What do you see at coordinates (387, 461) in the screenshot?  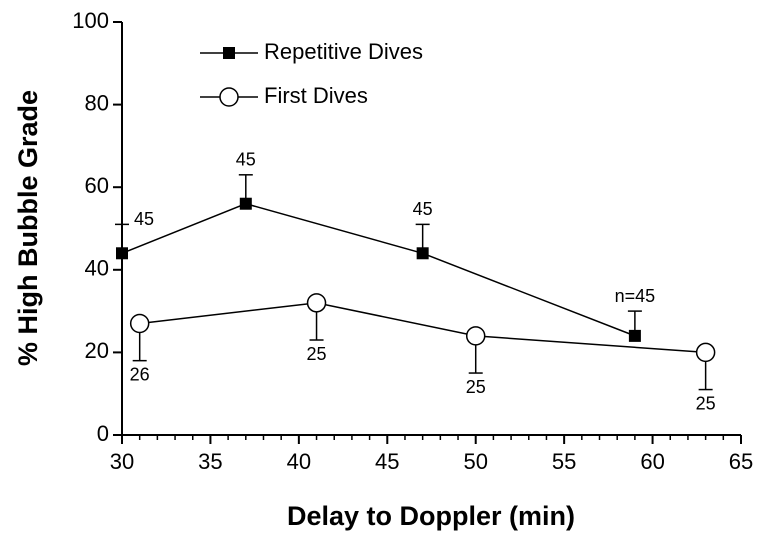 I see `x-tick-label: 45` at bounding box center [387, 461].